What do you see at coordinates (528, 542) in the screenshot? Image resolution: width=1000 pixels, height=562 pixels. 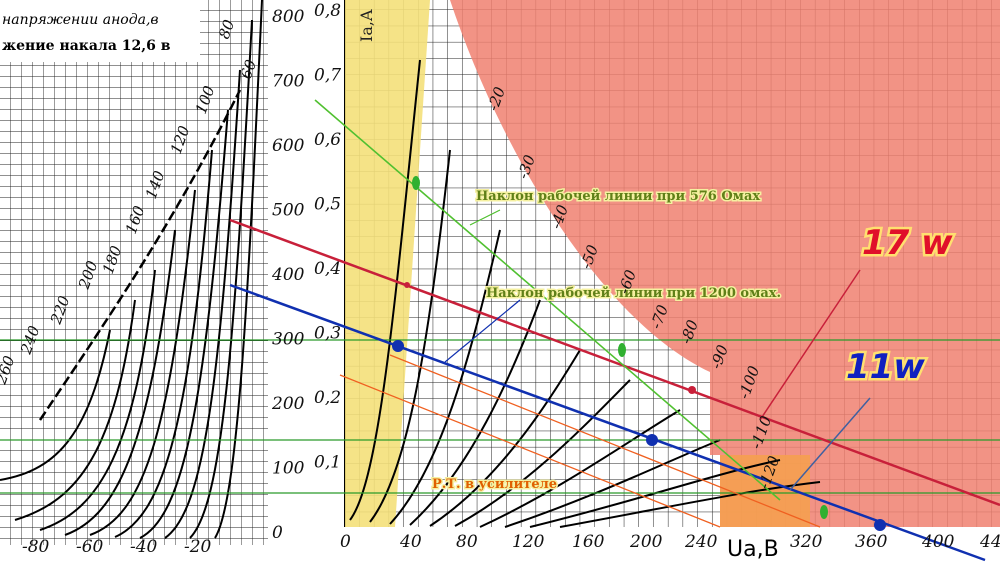 I see `x-tick-label: 120` at bounding box center [528, 542].